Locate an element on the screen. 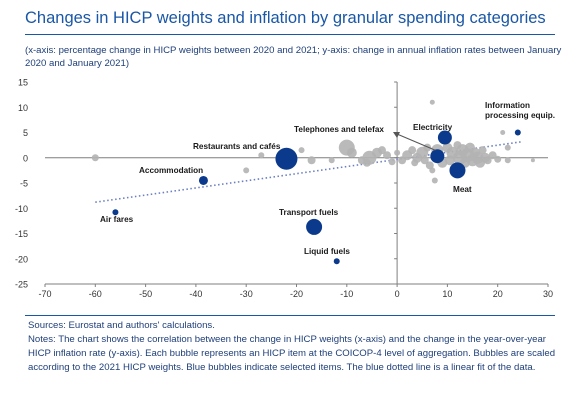 Image resolution: width=579 pixels, height=405 pixels. x-tick-label: 0 is located at coordinates (397, 294).